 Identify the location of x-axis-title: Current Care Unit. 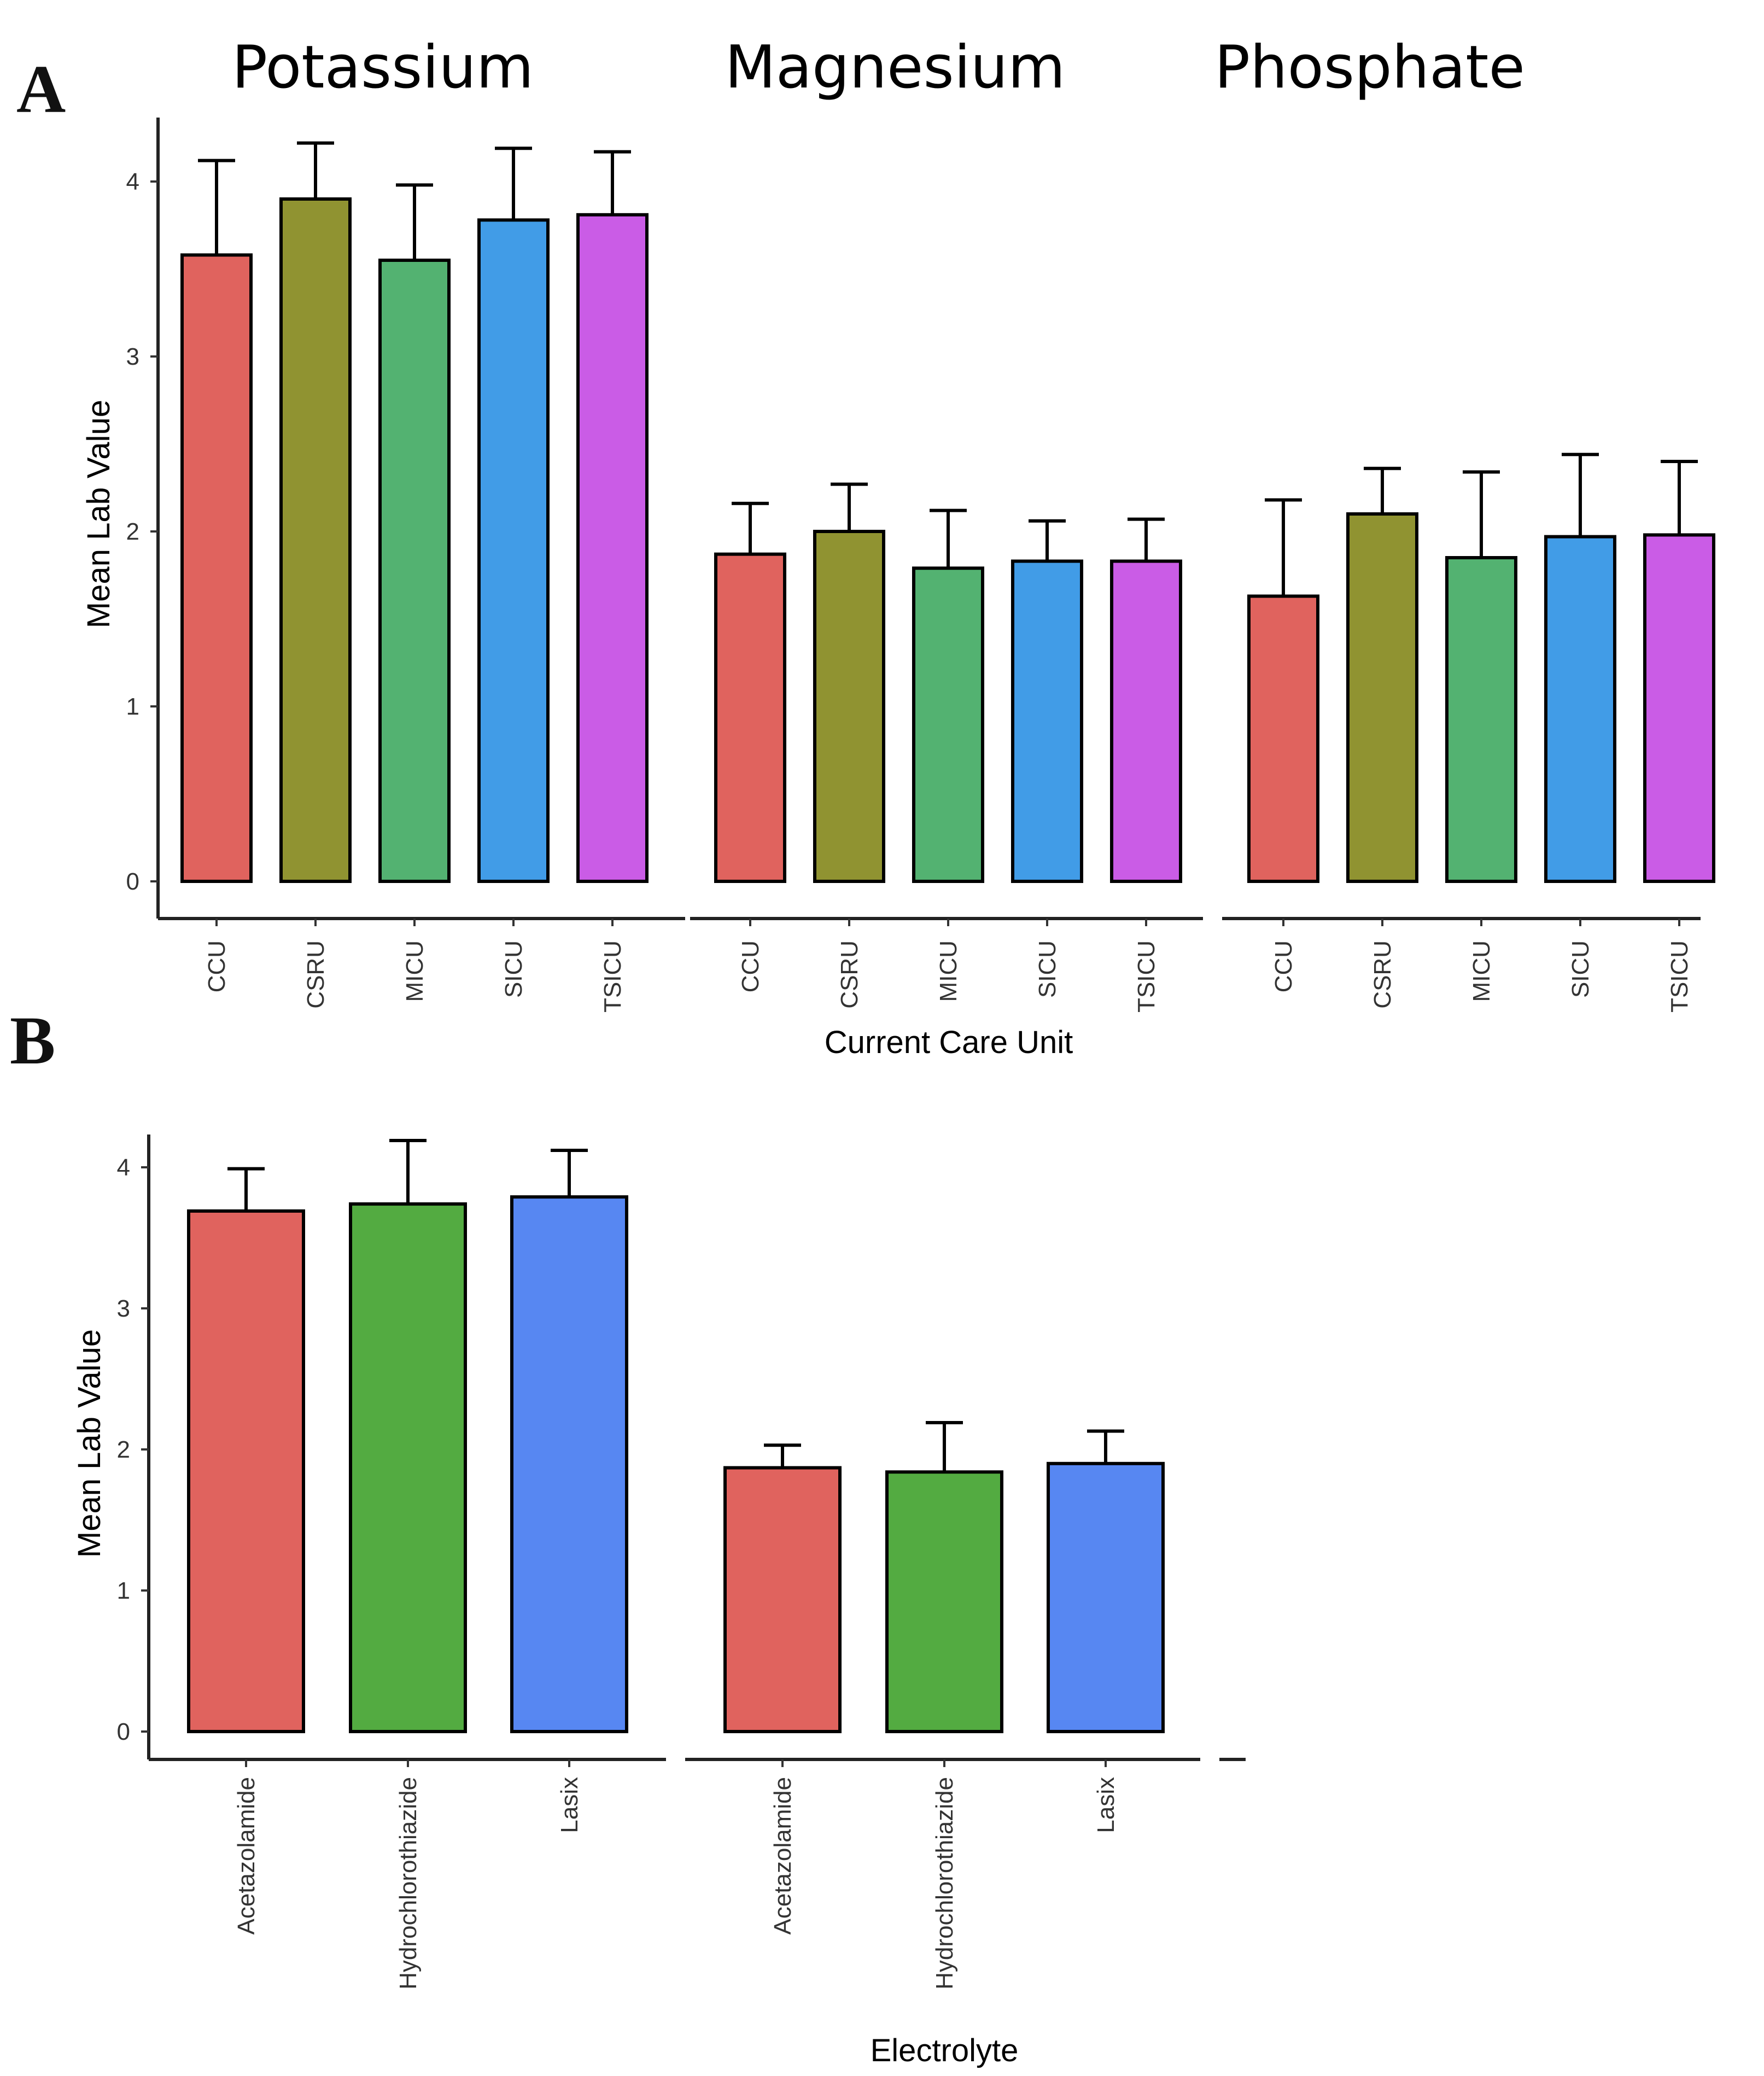
(949, 1042).